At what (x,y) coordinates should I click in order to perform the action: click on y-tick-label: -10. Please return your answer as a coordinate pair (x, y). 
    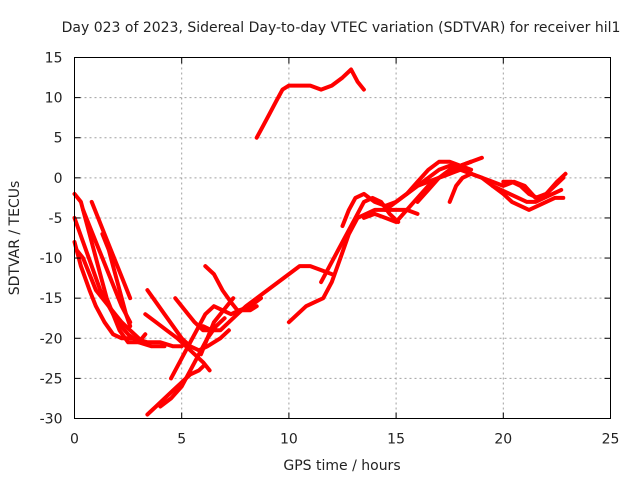
    Looking at the image, I should click on (51, 259).